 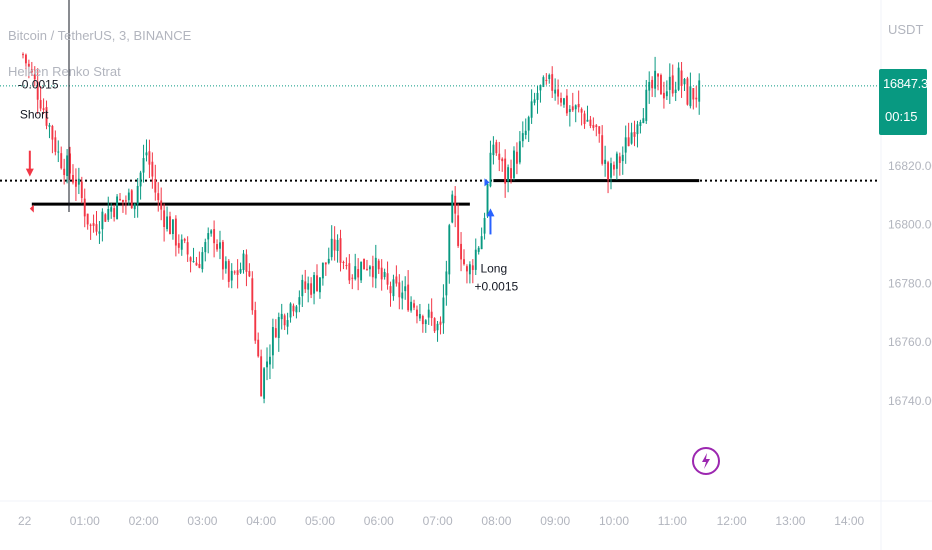 What do you see at coordinates (320, 521) in the screenshot?
I see `x-tick-label: 05:00` at bounding box center [320, 521].